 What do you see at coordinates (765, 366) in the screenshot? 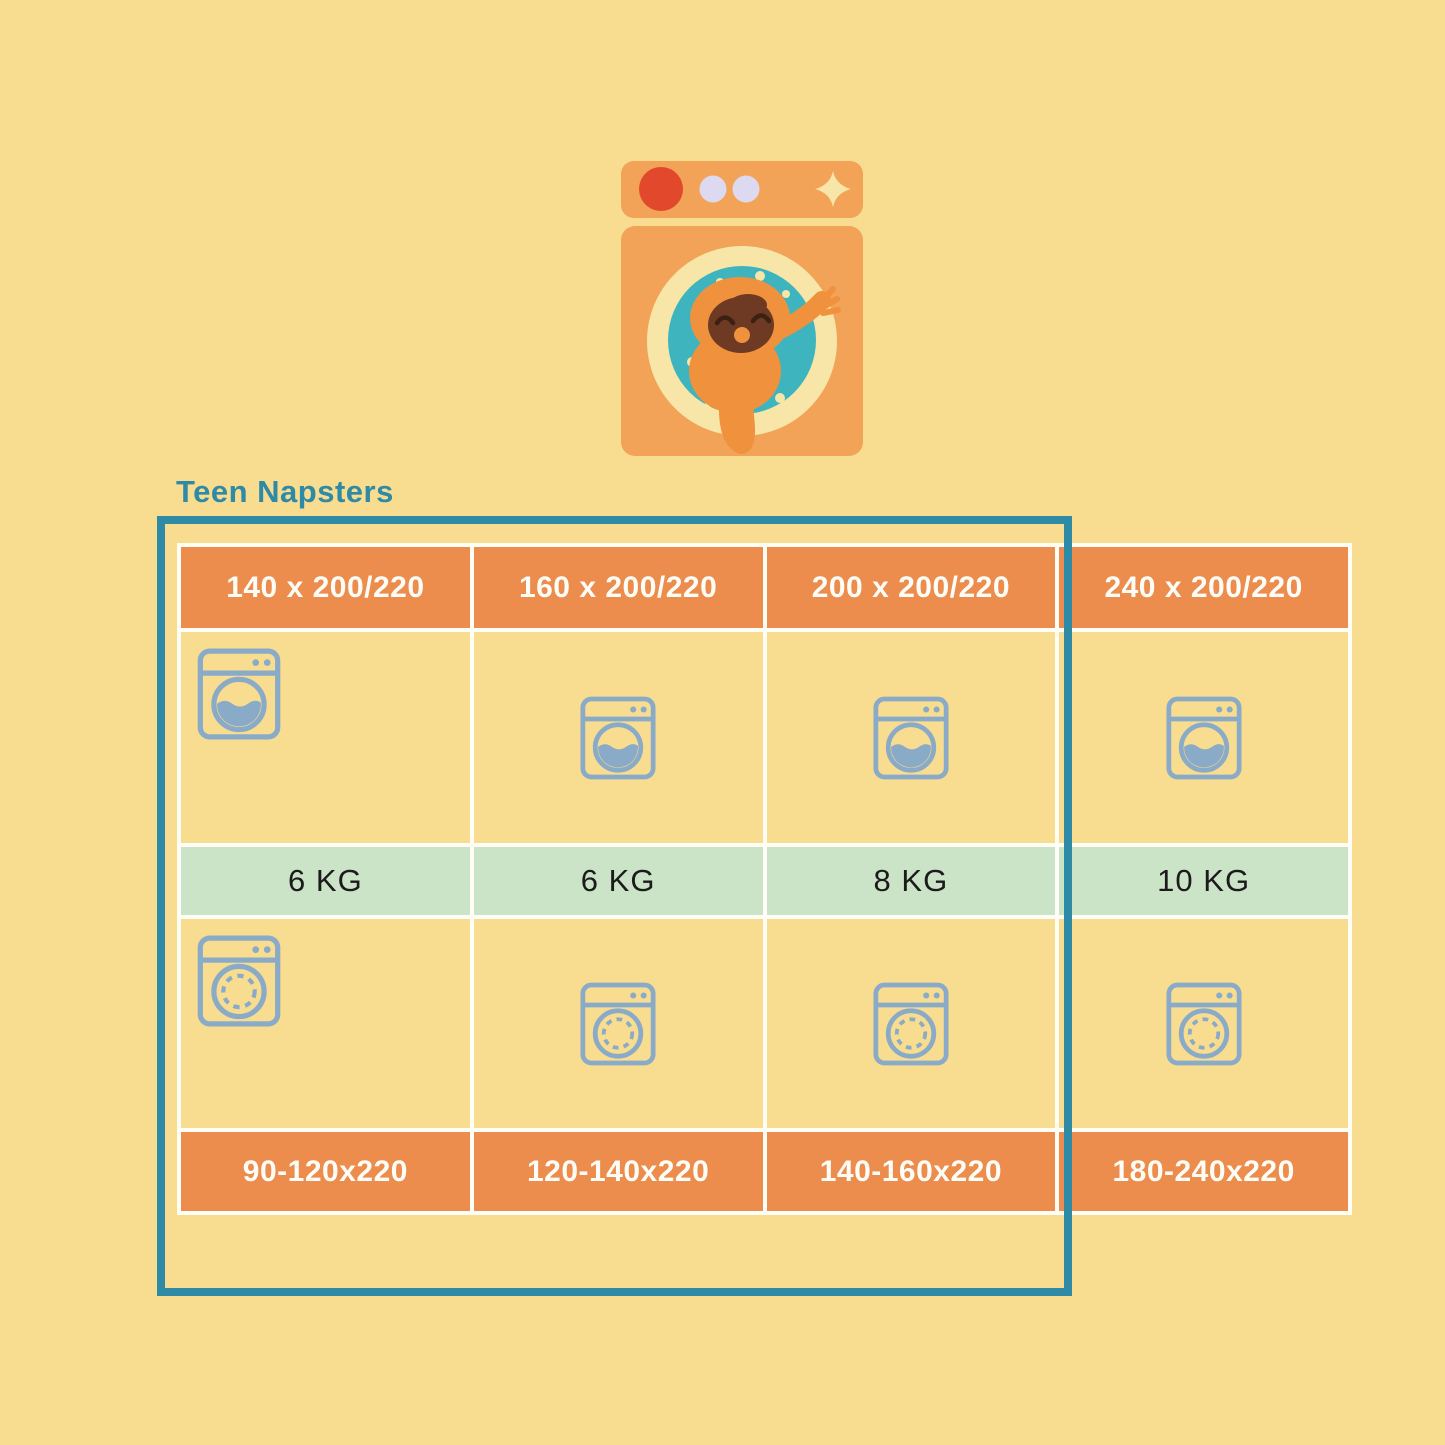
I see `waving-sloth` at bounding box center [765, 366].